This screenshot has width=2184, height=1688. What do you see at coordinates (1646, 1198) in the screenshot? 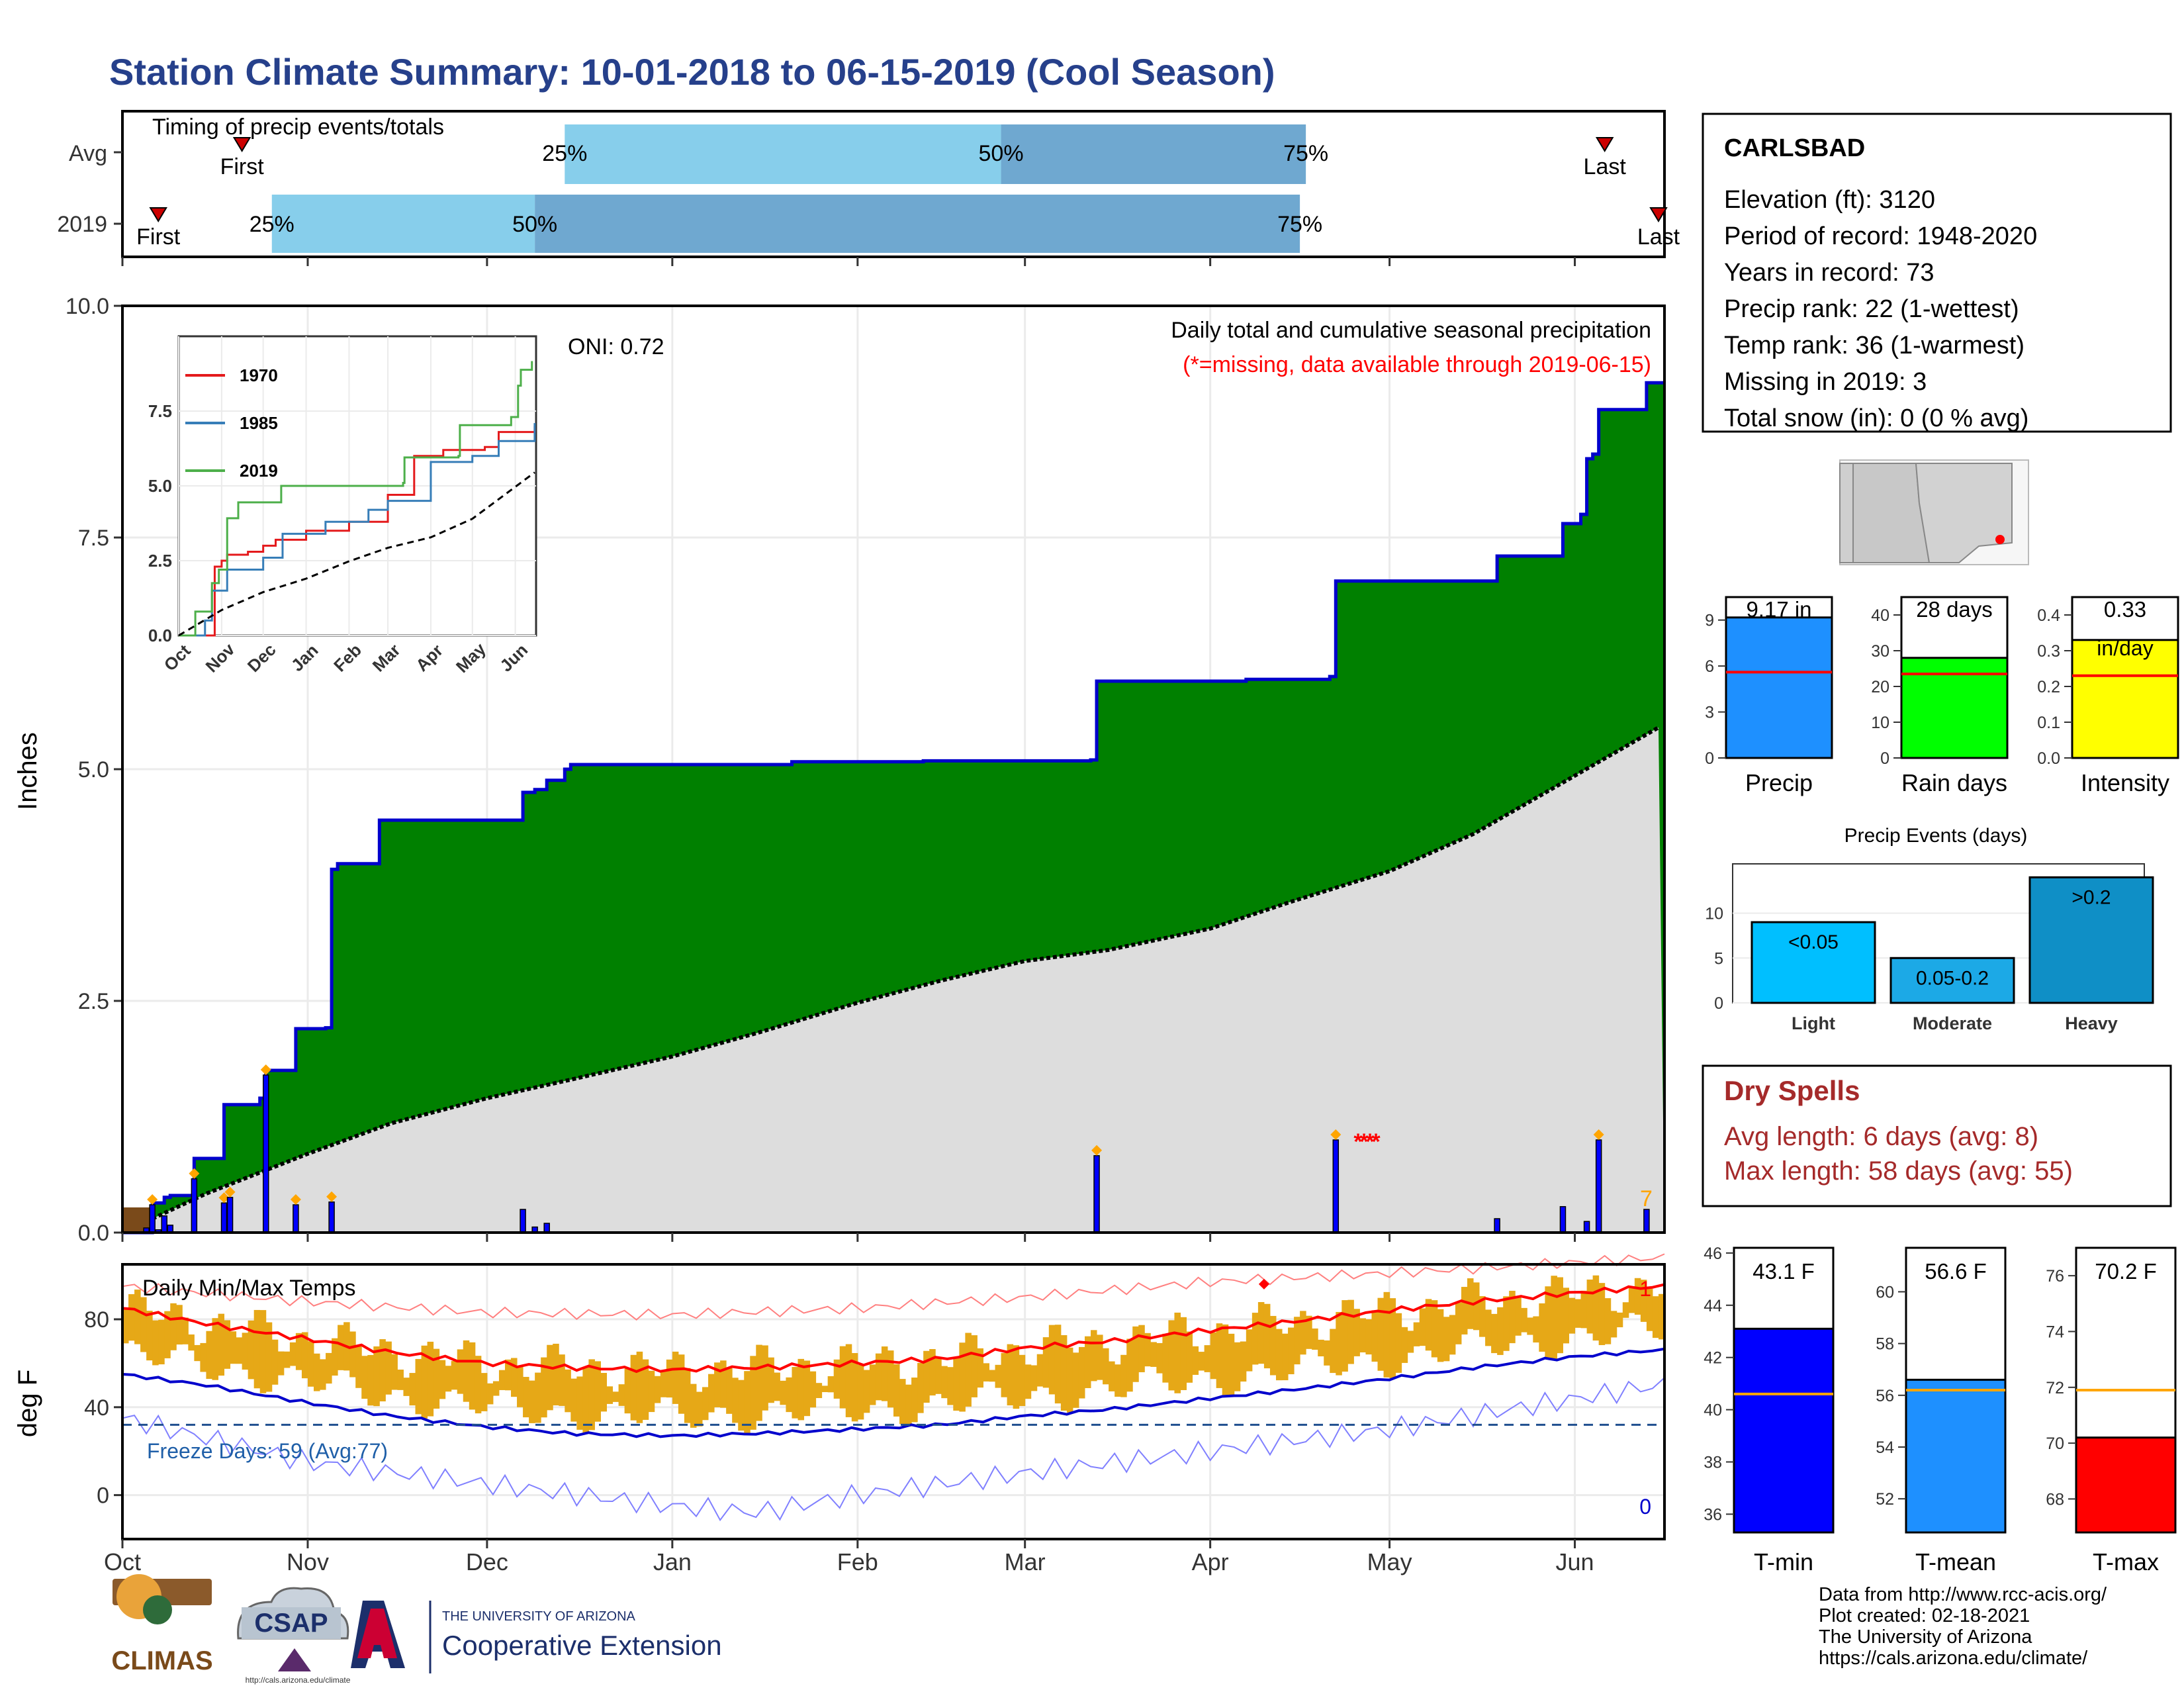
I see `orange-count-label: 7` at bounding box center [1646, 1198].